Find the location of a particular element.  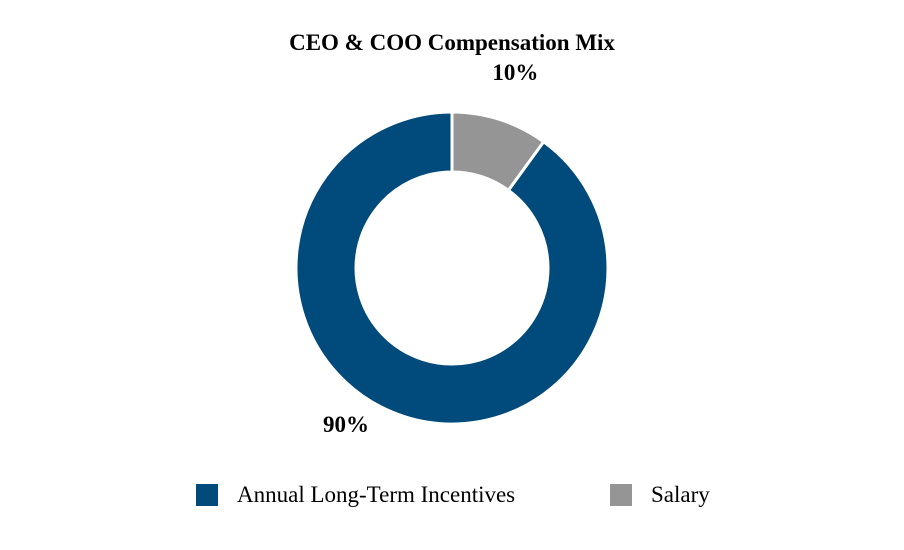

legend-swatch-salary is located at coordinates (621, 495).